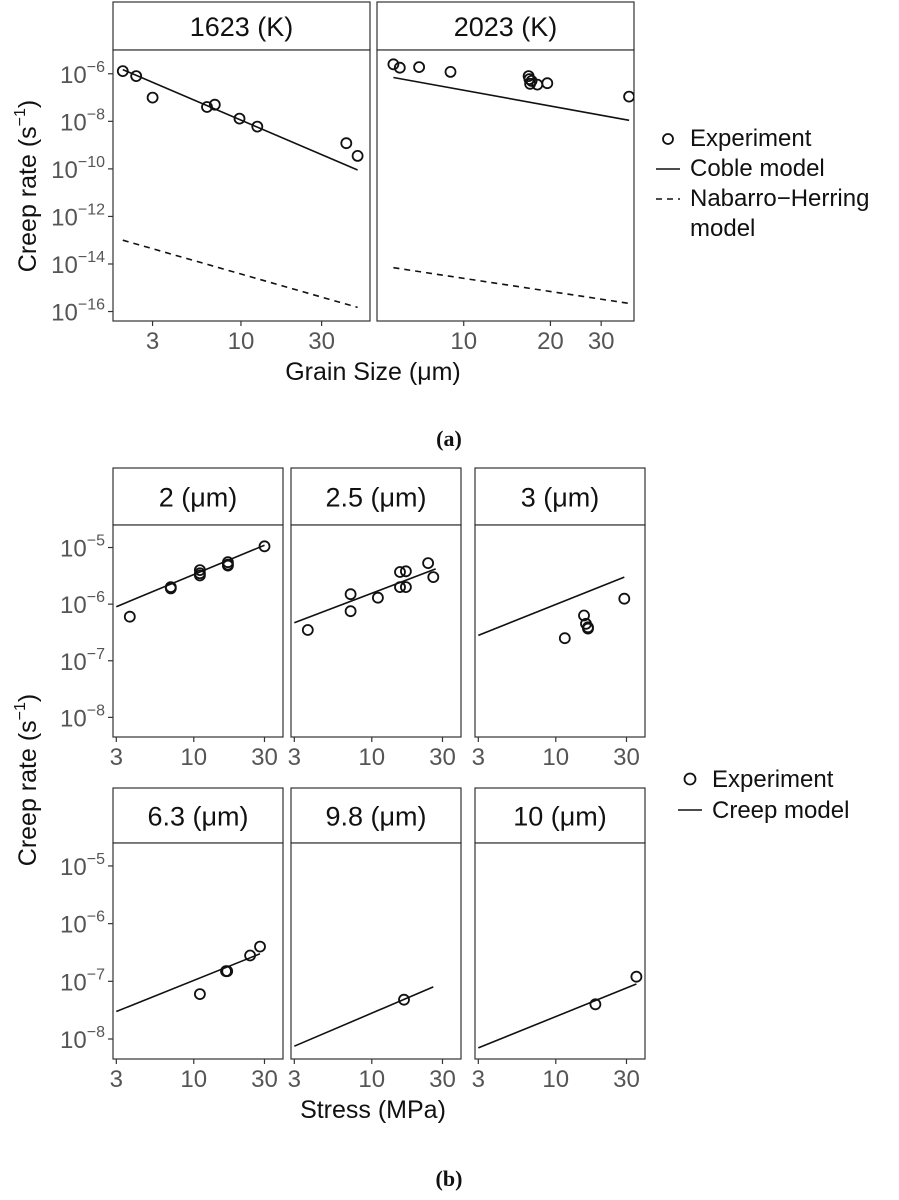 This screenshot has width=899, height=1200. I want to click on strip-label: 2023 (K), so click(506, 27).